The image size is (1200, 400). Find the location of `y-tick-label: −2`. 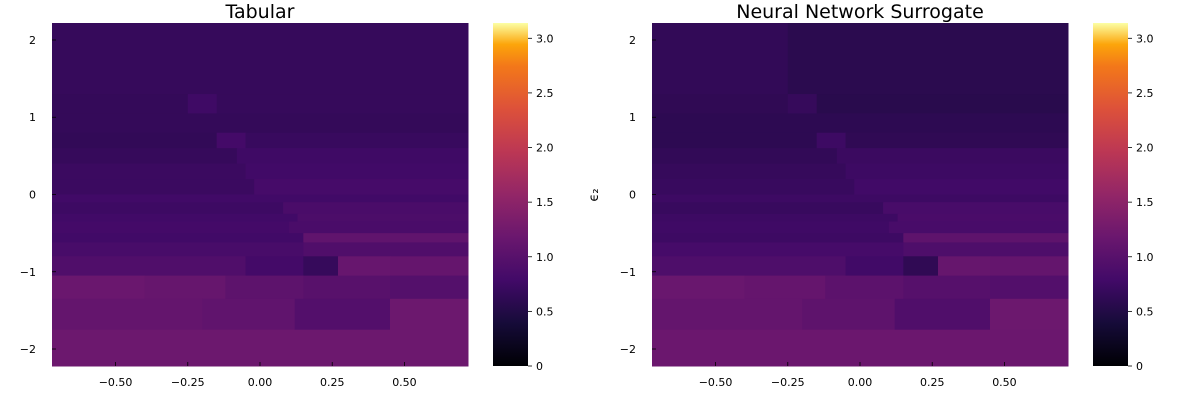

y-tick-label: −2 is located at coordinates (628, 349).